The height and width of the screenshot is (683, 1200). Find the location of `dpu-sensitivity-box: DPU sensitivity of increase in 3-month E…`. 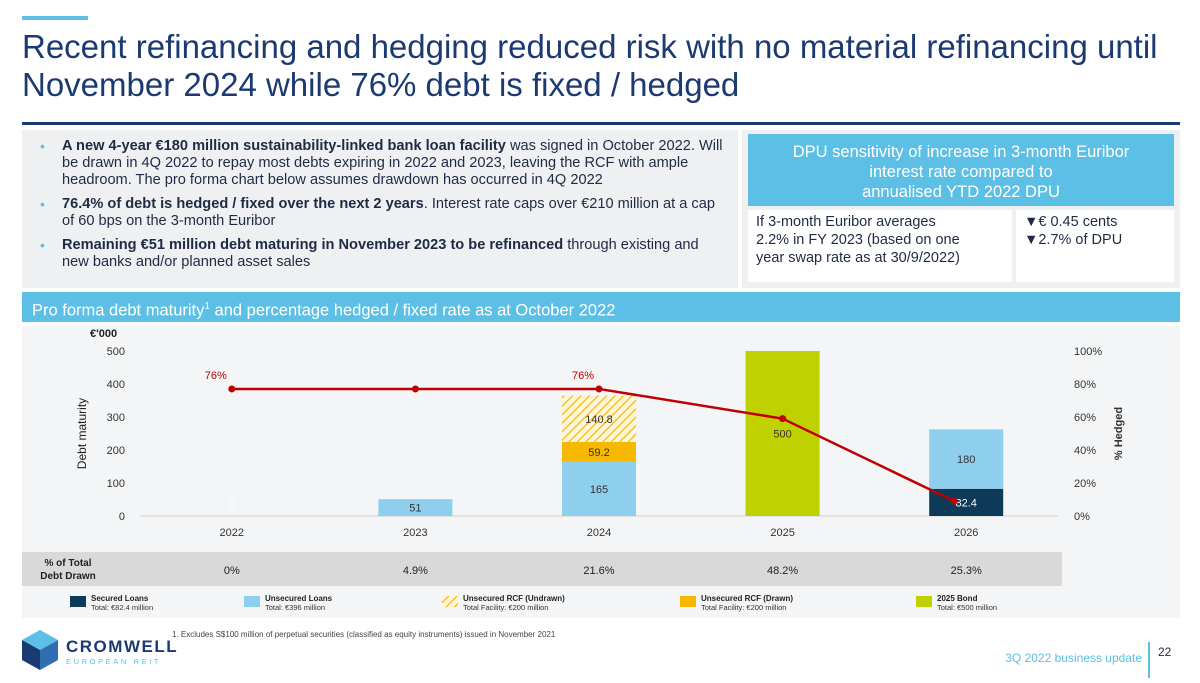

dpu-sensitivity-box: DPU sensitivity of increase in 3-month E… is located at coordinates (961, 209).